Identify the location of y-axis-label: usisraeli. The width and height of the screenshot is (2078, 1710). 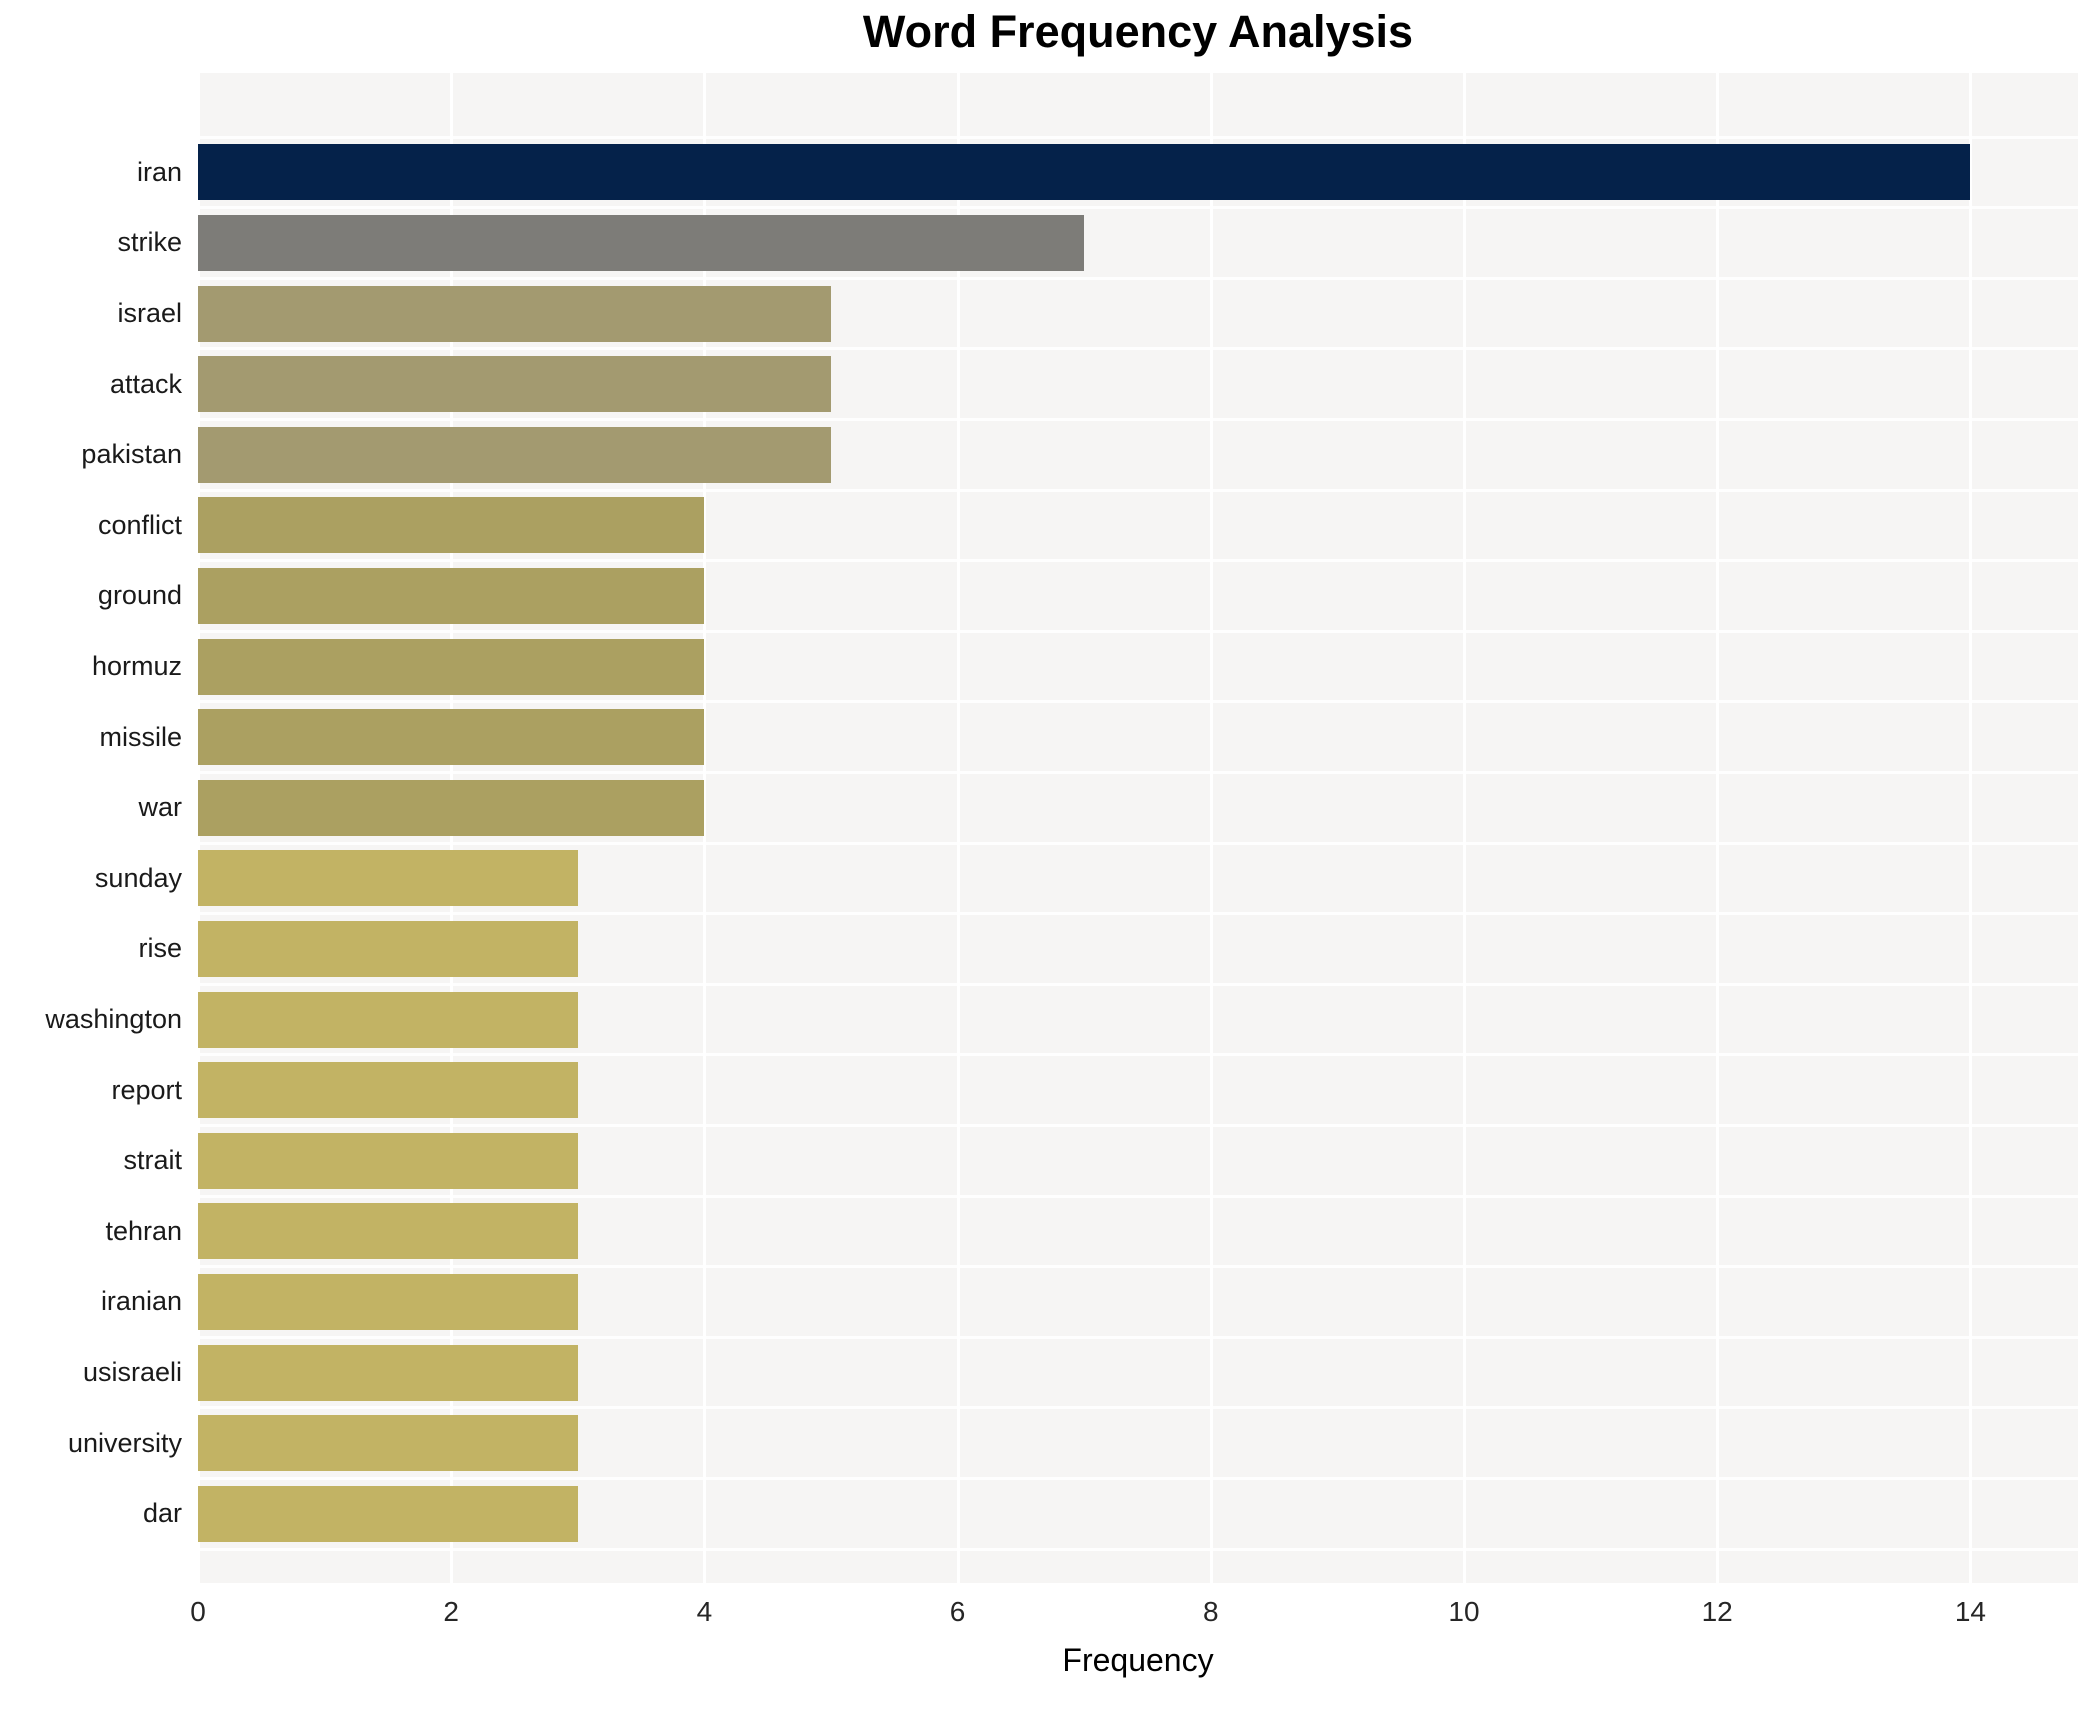
(132, 1372).